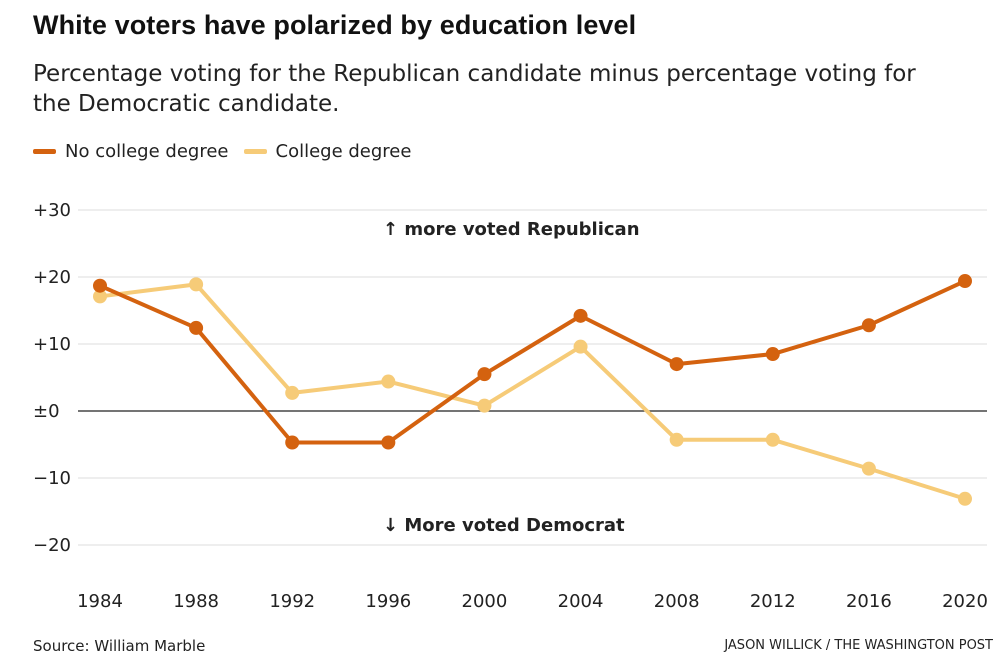 The image size is (1008, 661). Describe the element at coordinates (965, 601) in the screenshot. I see `x-tick-label: 2020` at that location.